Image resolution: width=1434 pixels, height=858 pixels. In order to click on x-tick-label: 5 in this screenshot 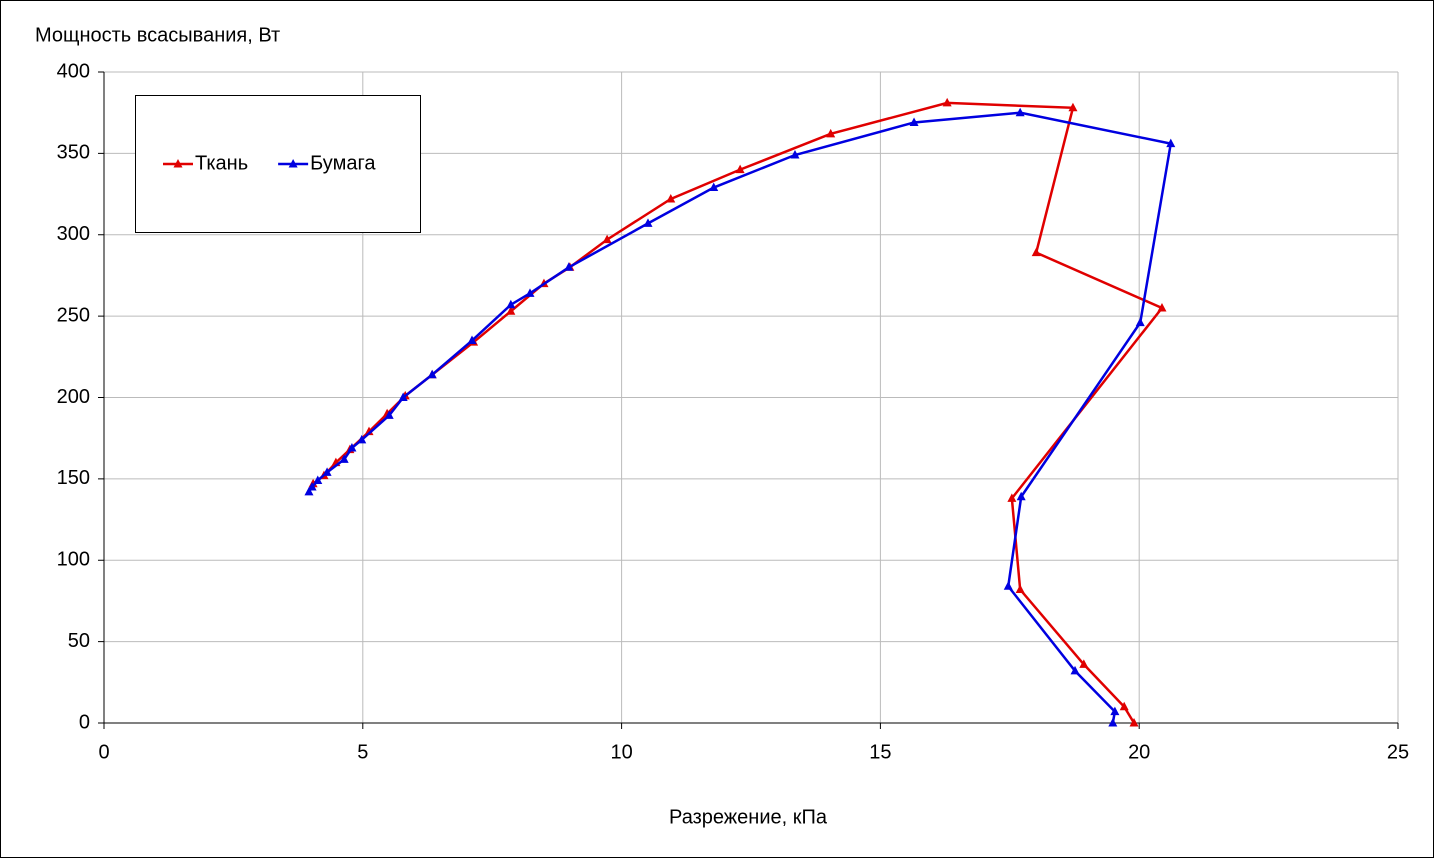, I will do `click(362, 752)`.